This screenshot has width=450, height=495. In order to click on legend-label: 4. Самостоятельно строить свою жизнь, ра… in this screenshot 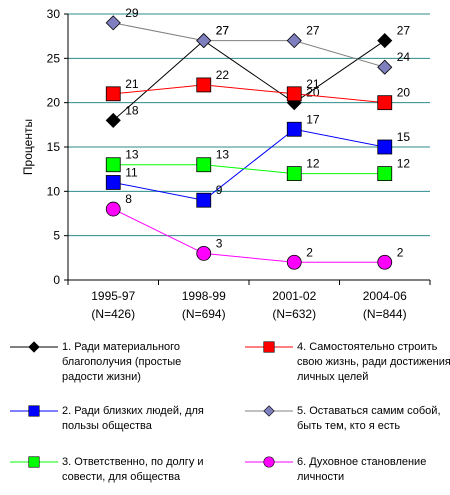, I will do `click(373, 362)`.